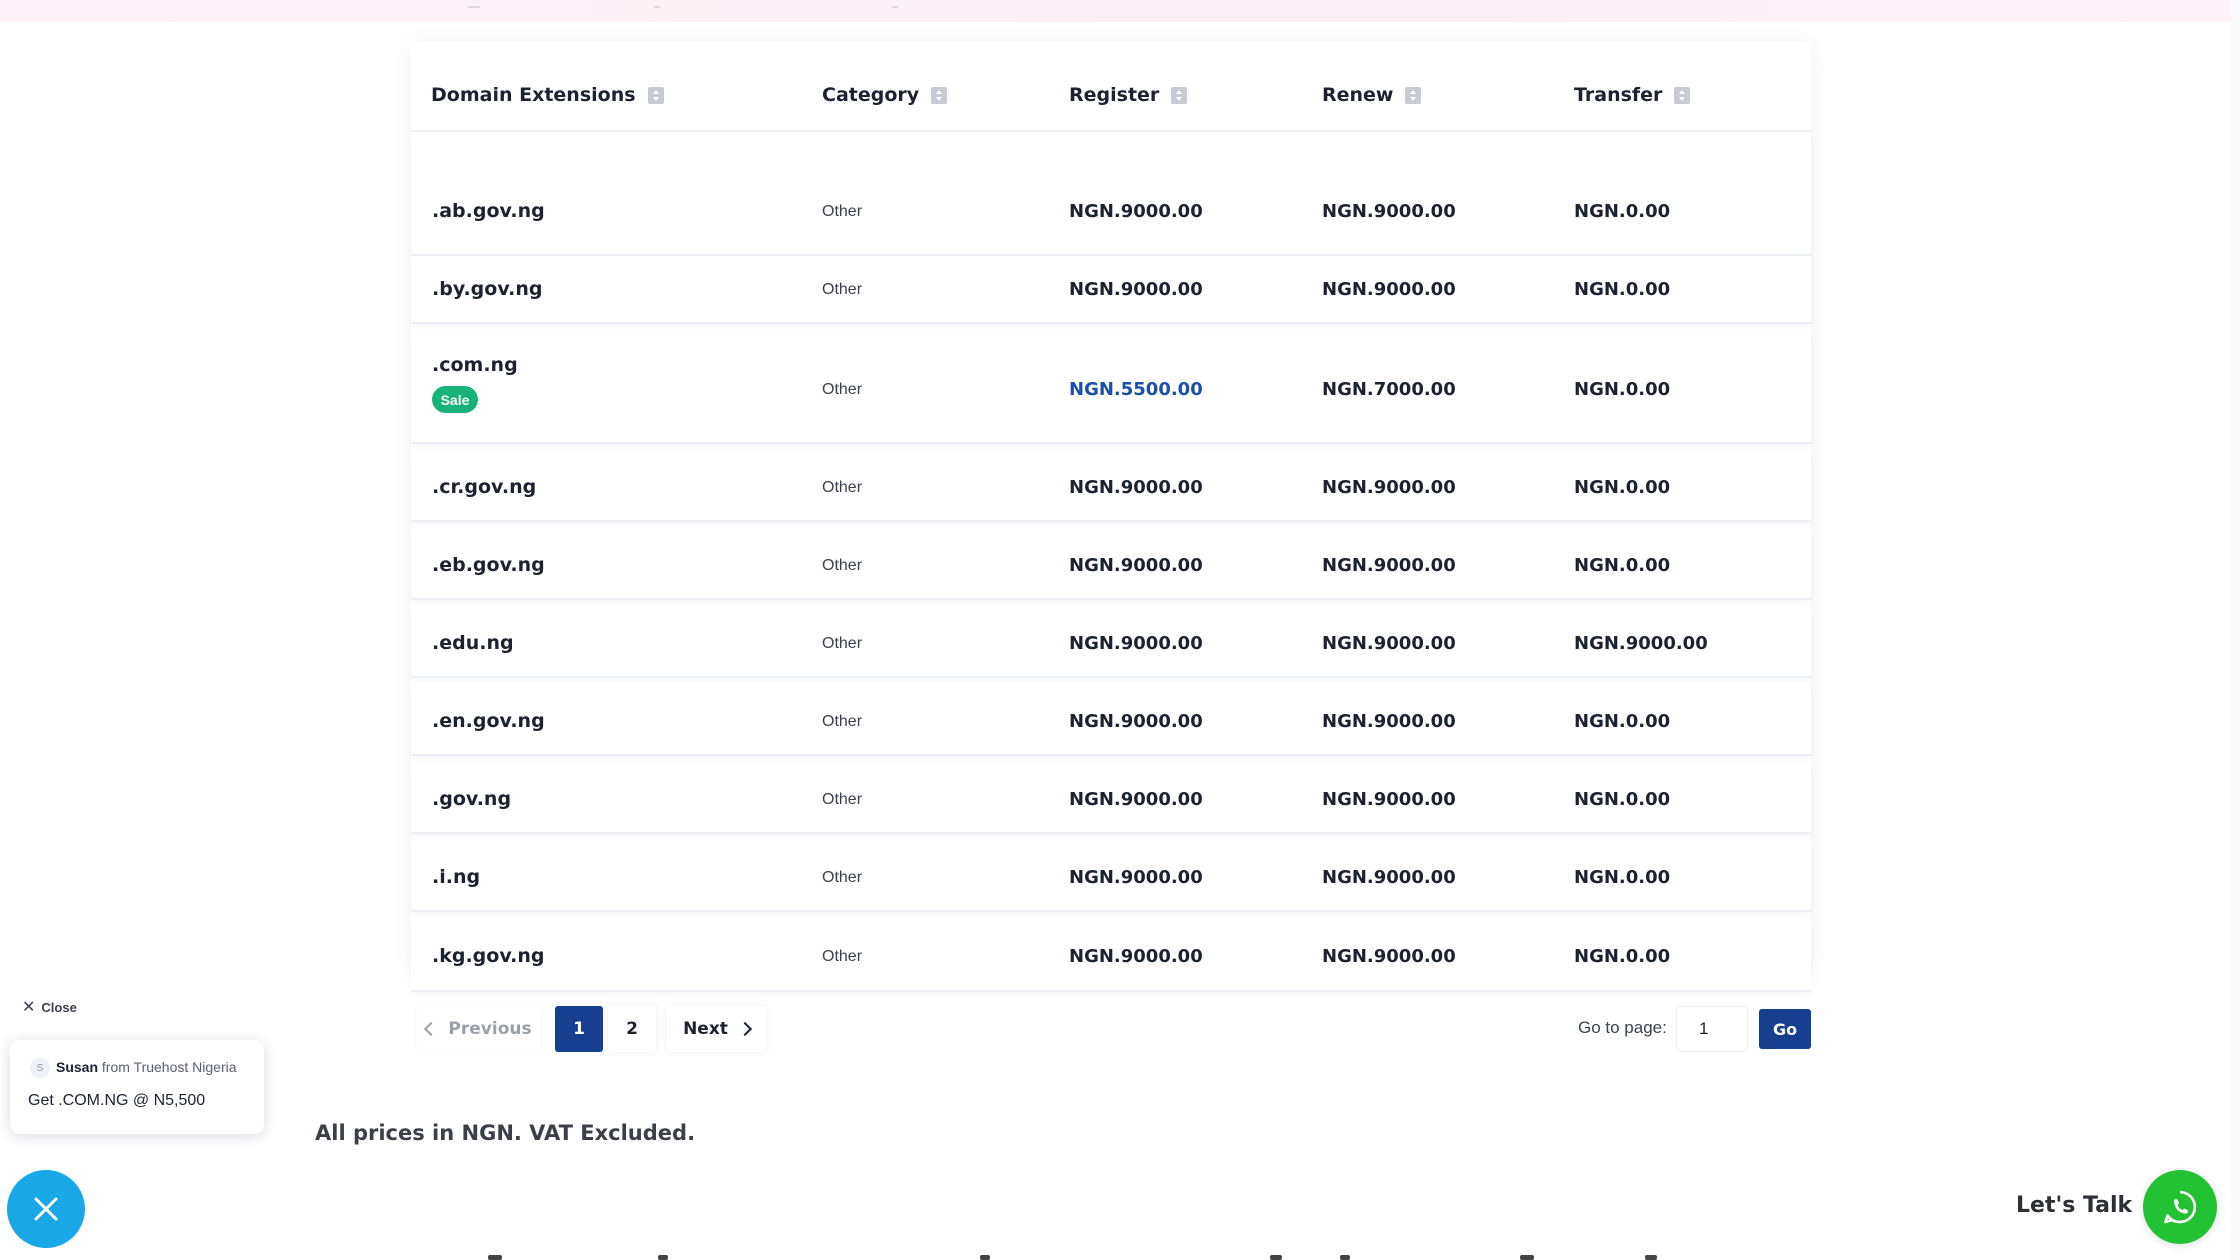  What do you see at coordinates (59, 1007) in the screenshot?
I see `close-label: Close` at bounding box center [59, 1007].